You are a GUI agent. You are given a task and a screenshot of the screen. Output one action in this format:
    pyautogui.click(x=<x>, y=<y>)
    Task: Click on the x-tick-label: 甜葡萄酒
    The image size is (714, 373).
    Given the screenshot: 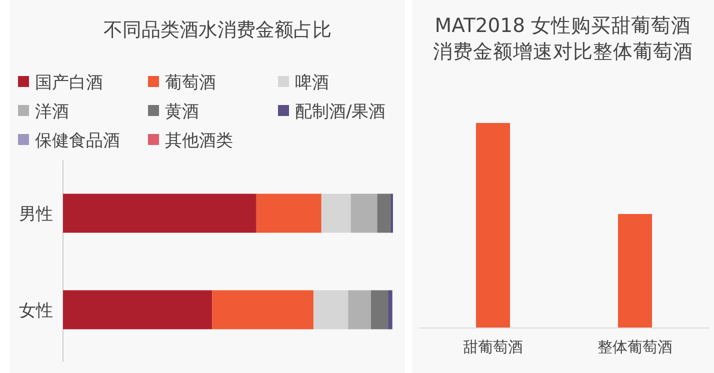 What is the action you would take?
    pyautogui.click(x=493, y=347)
    